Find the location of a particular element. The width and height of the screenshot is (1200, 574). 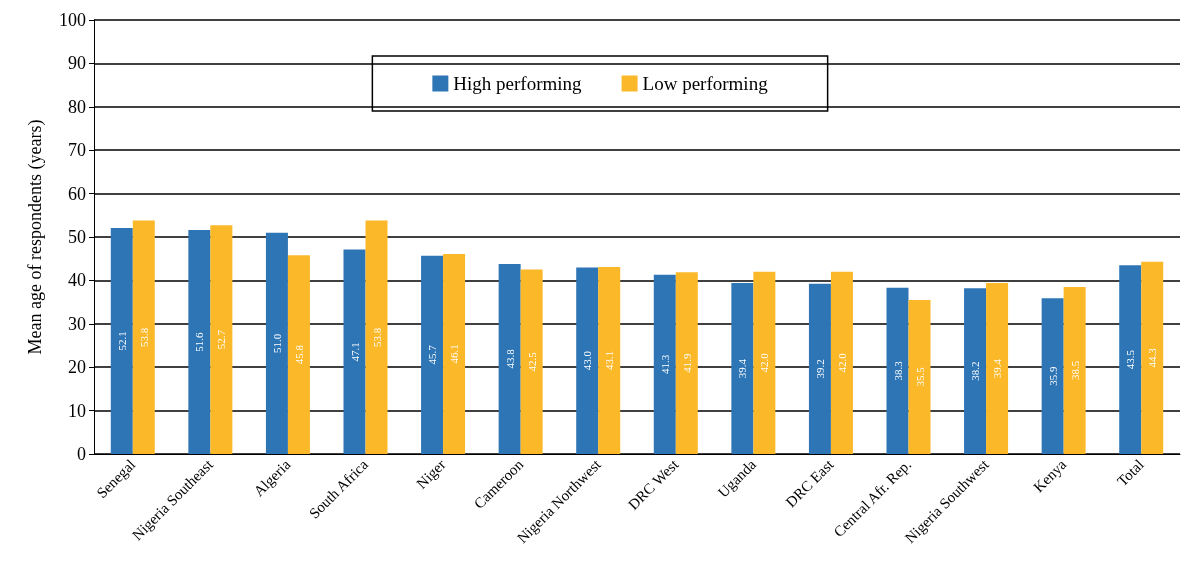

data-label: 45.7 is located at coordinates (432, 354).